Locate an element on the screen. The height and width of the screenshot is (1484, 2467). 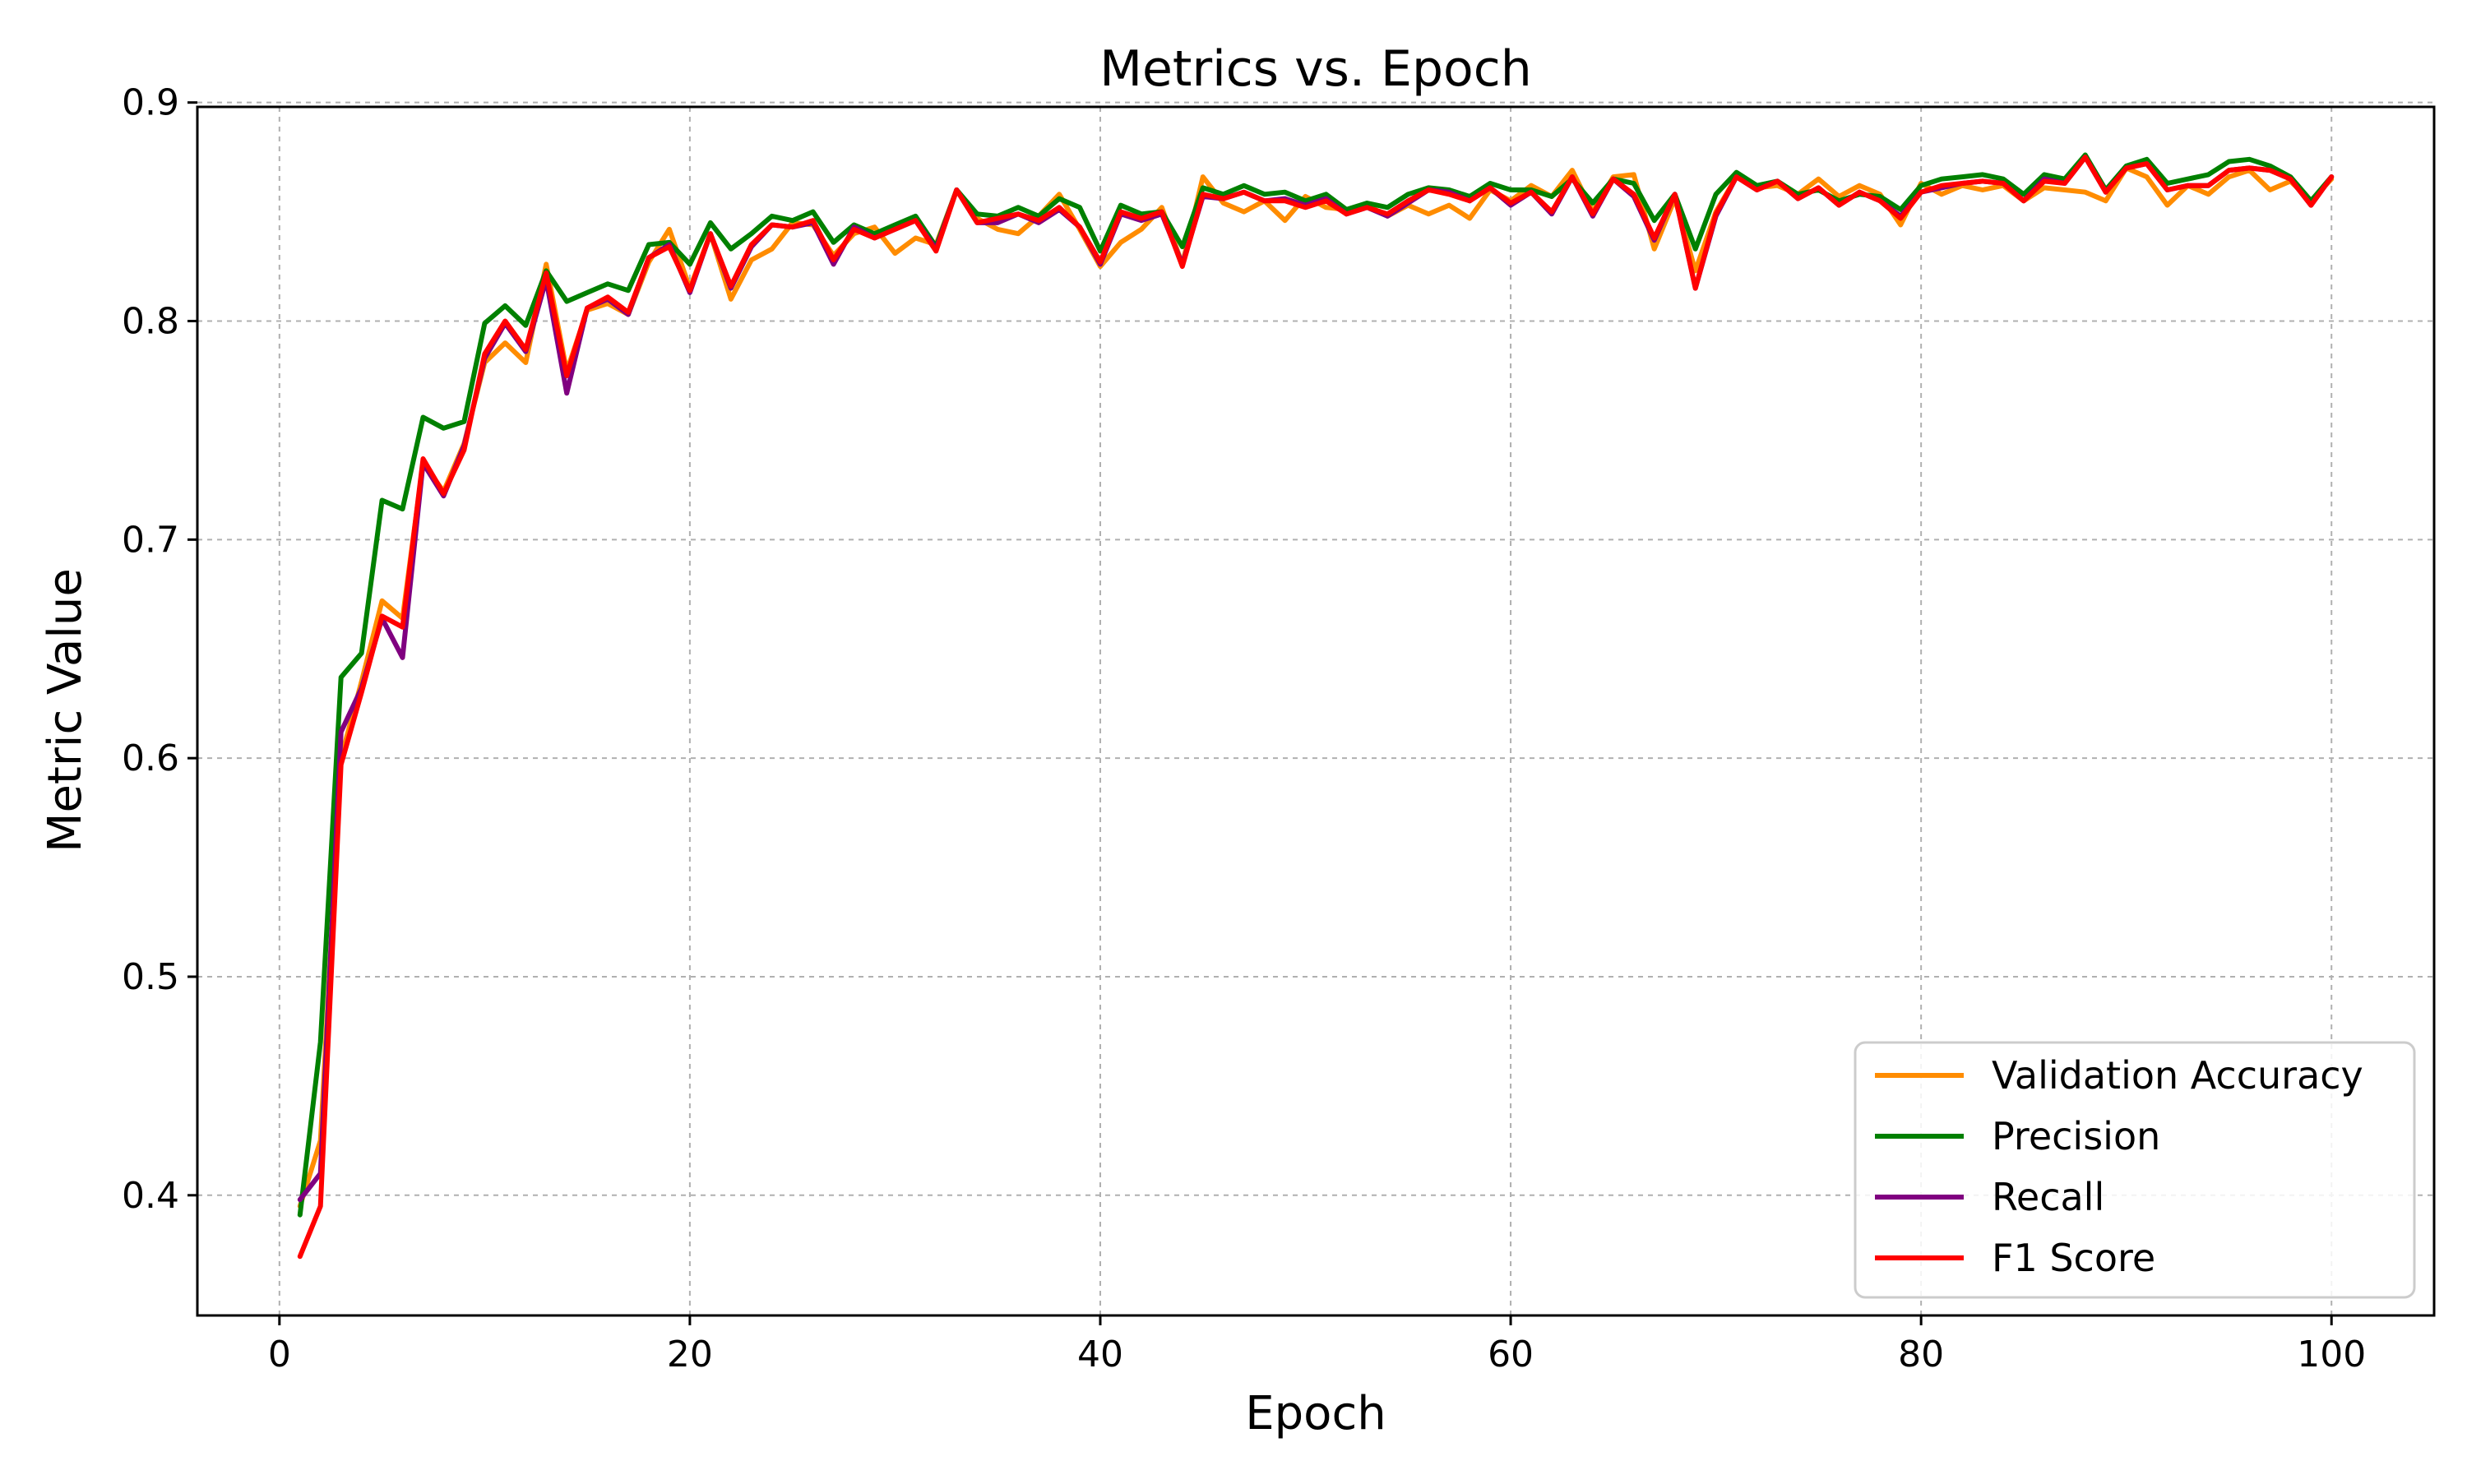
legend-item-f1-score: F1 Score is located at coordinates (2015, 1258).